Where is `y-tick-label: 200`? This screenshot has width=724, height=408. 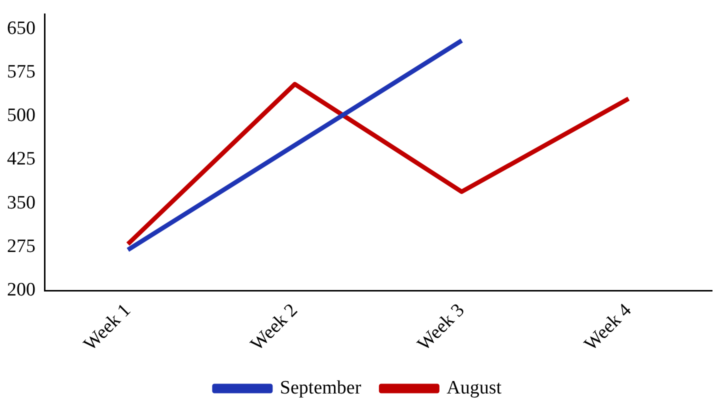
y-tick-label: 200 is located at coordinates (21, 290).